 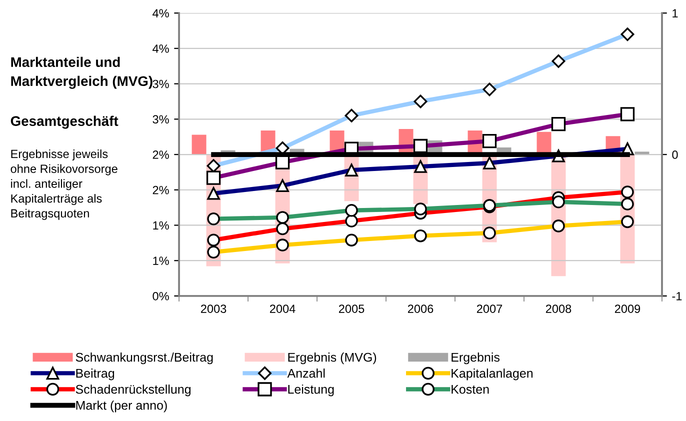 What do you see at coordinates (470, 389) in the screenshot?
I see `legend-label: Kosten` at bounding box center [470, 389].